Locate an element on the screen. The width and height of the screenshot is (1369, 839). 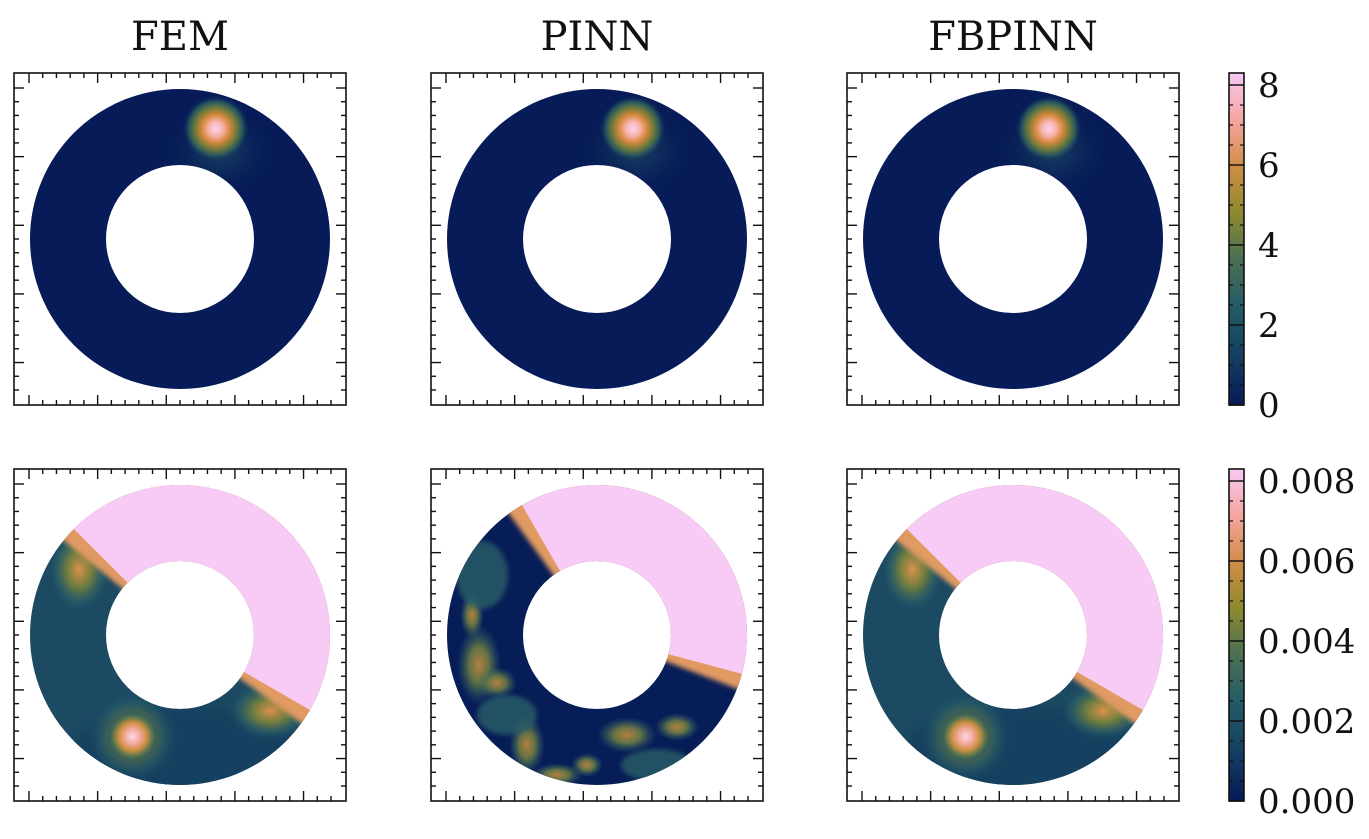
panel-error-fbpinn-ticks is located at coordinates (1013, 635).